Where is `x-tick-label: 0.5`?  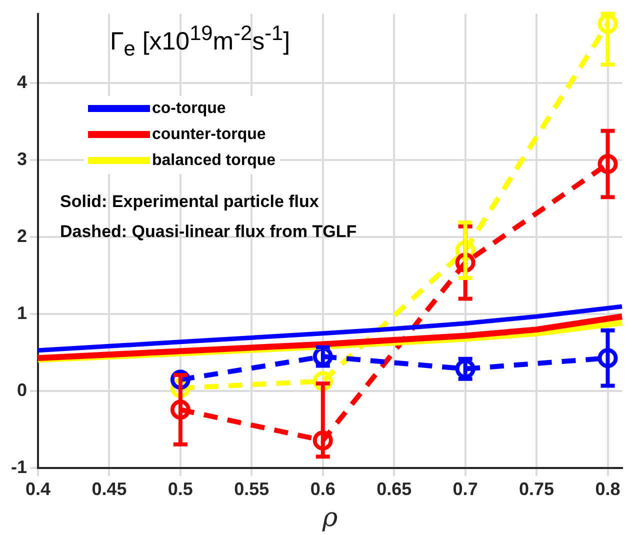 x-tick-label: 0.5 is located at coordinates (180, 488).